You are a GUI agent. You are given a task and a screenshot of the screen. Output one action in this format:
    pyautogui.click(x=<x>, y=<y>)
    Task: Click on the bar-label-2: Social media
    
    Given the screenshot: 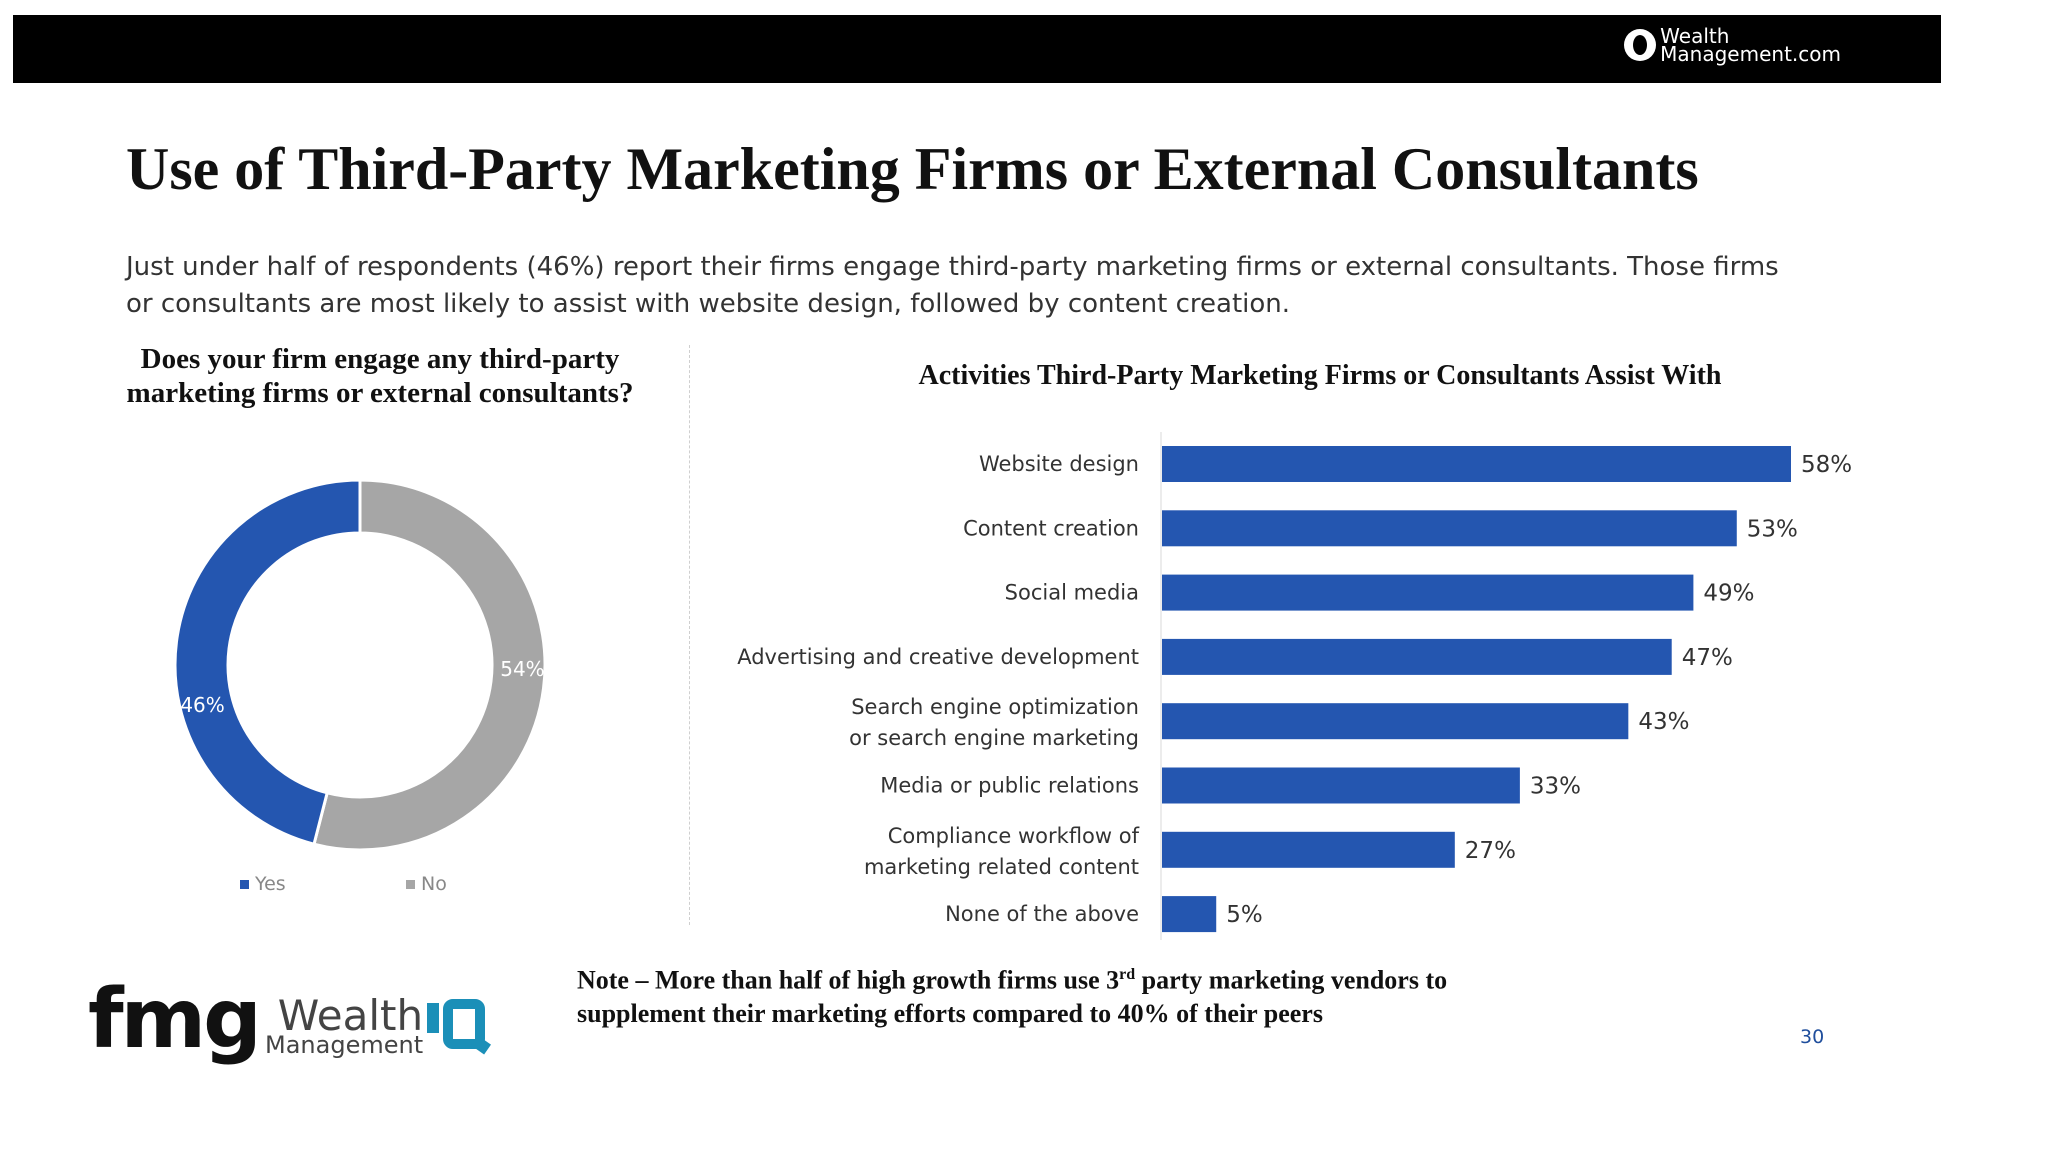 What is the action you would take?
    pyautogui.click(x=1072, y=593)
    